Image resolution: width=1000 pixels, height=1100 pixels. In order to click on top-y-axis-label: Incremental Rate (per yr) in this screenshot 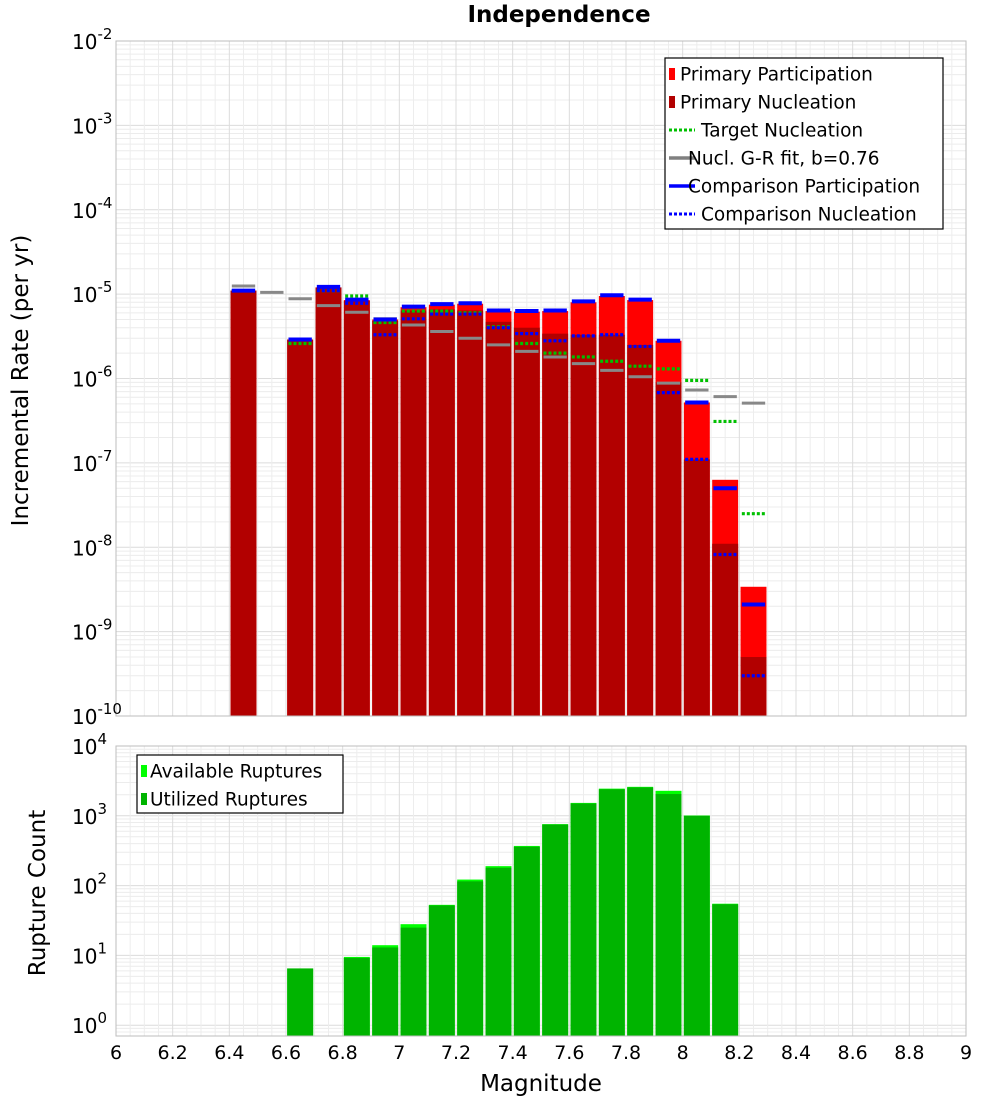, I will do `click(21, 381)`.